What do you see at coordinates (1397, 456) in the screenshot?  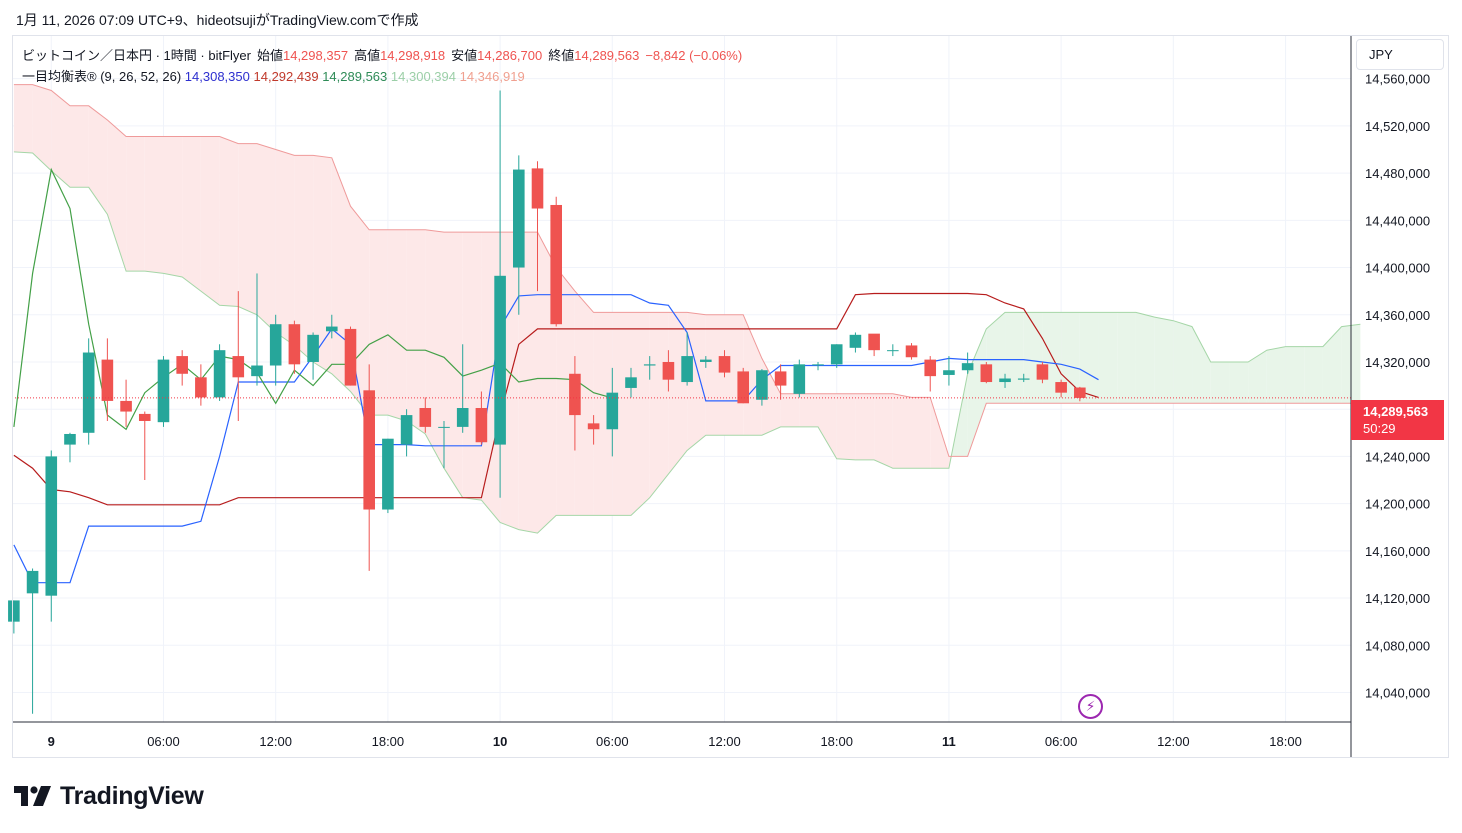 I see `y-tick-label: 14,240,000` at bounding box center [1397, 456].